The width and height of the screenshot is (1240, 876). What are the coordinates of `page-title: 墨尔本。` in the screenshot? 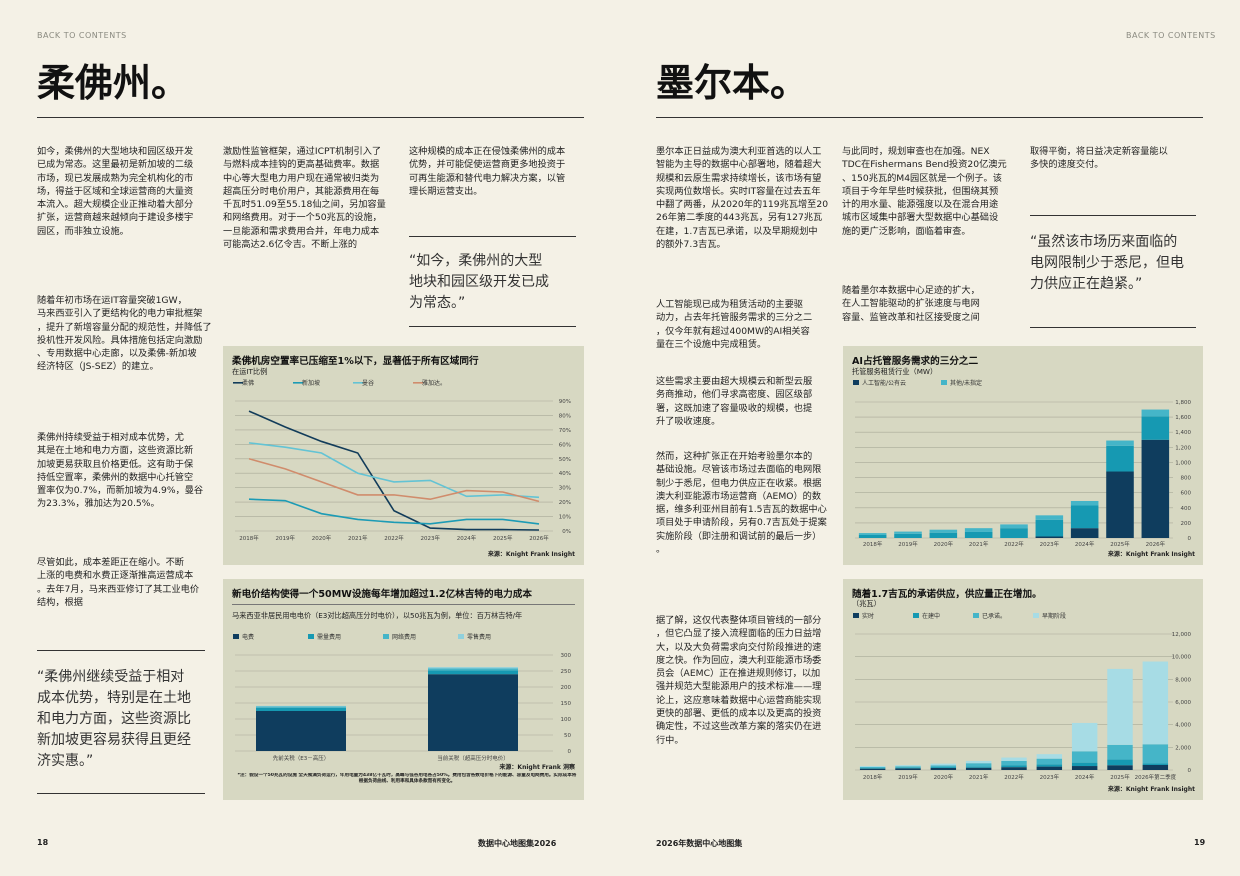 It's located at (732, 83).